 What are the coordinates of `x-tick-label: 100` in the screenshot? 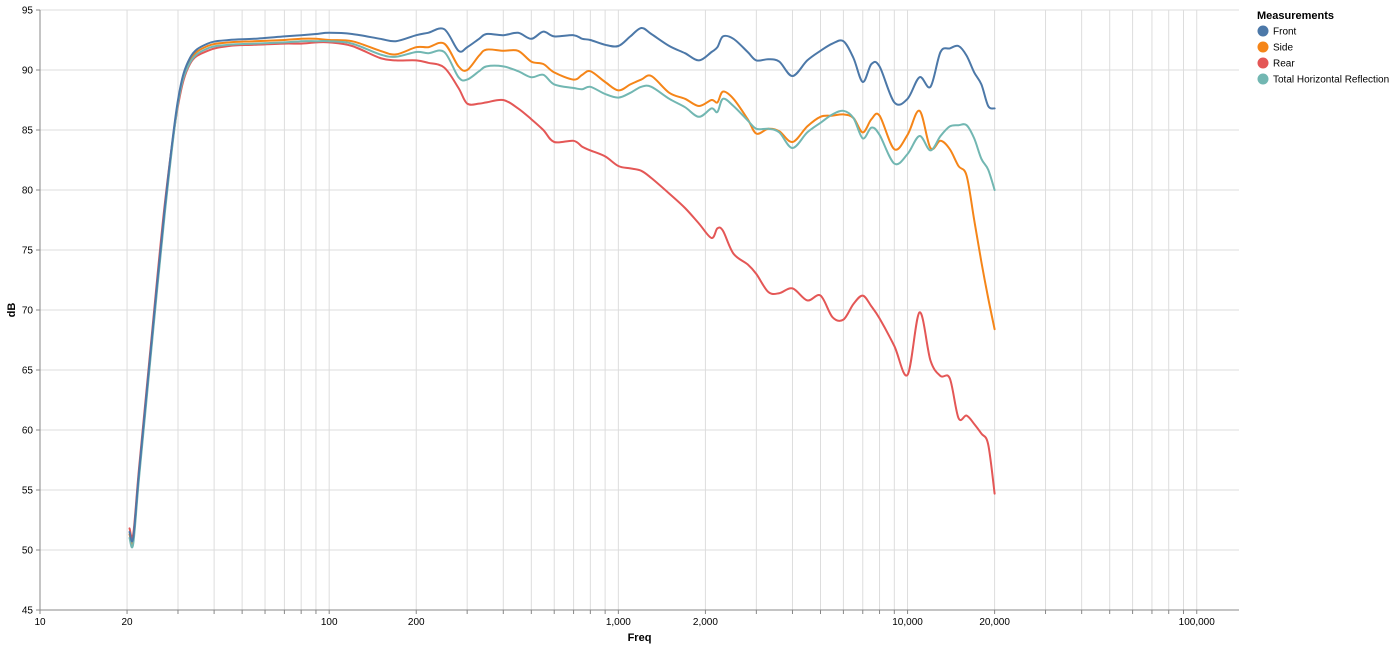 It's located at (329, 622).